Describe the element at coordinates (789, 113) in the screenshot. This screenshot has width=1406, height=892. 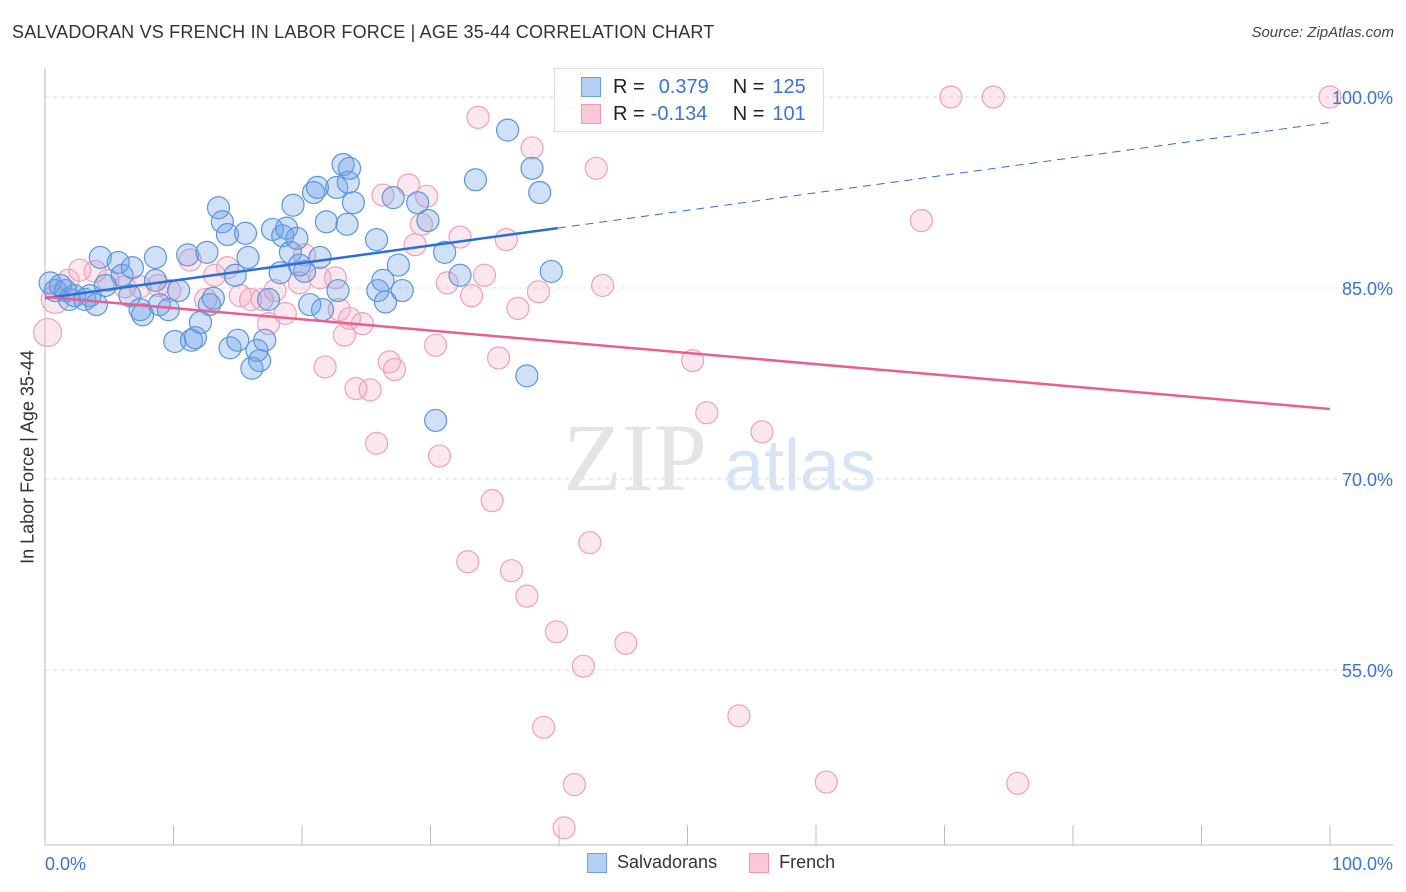
I see `n-value: 101` at that location.